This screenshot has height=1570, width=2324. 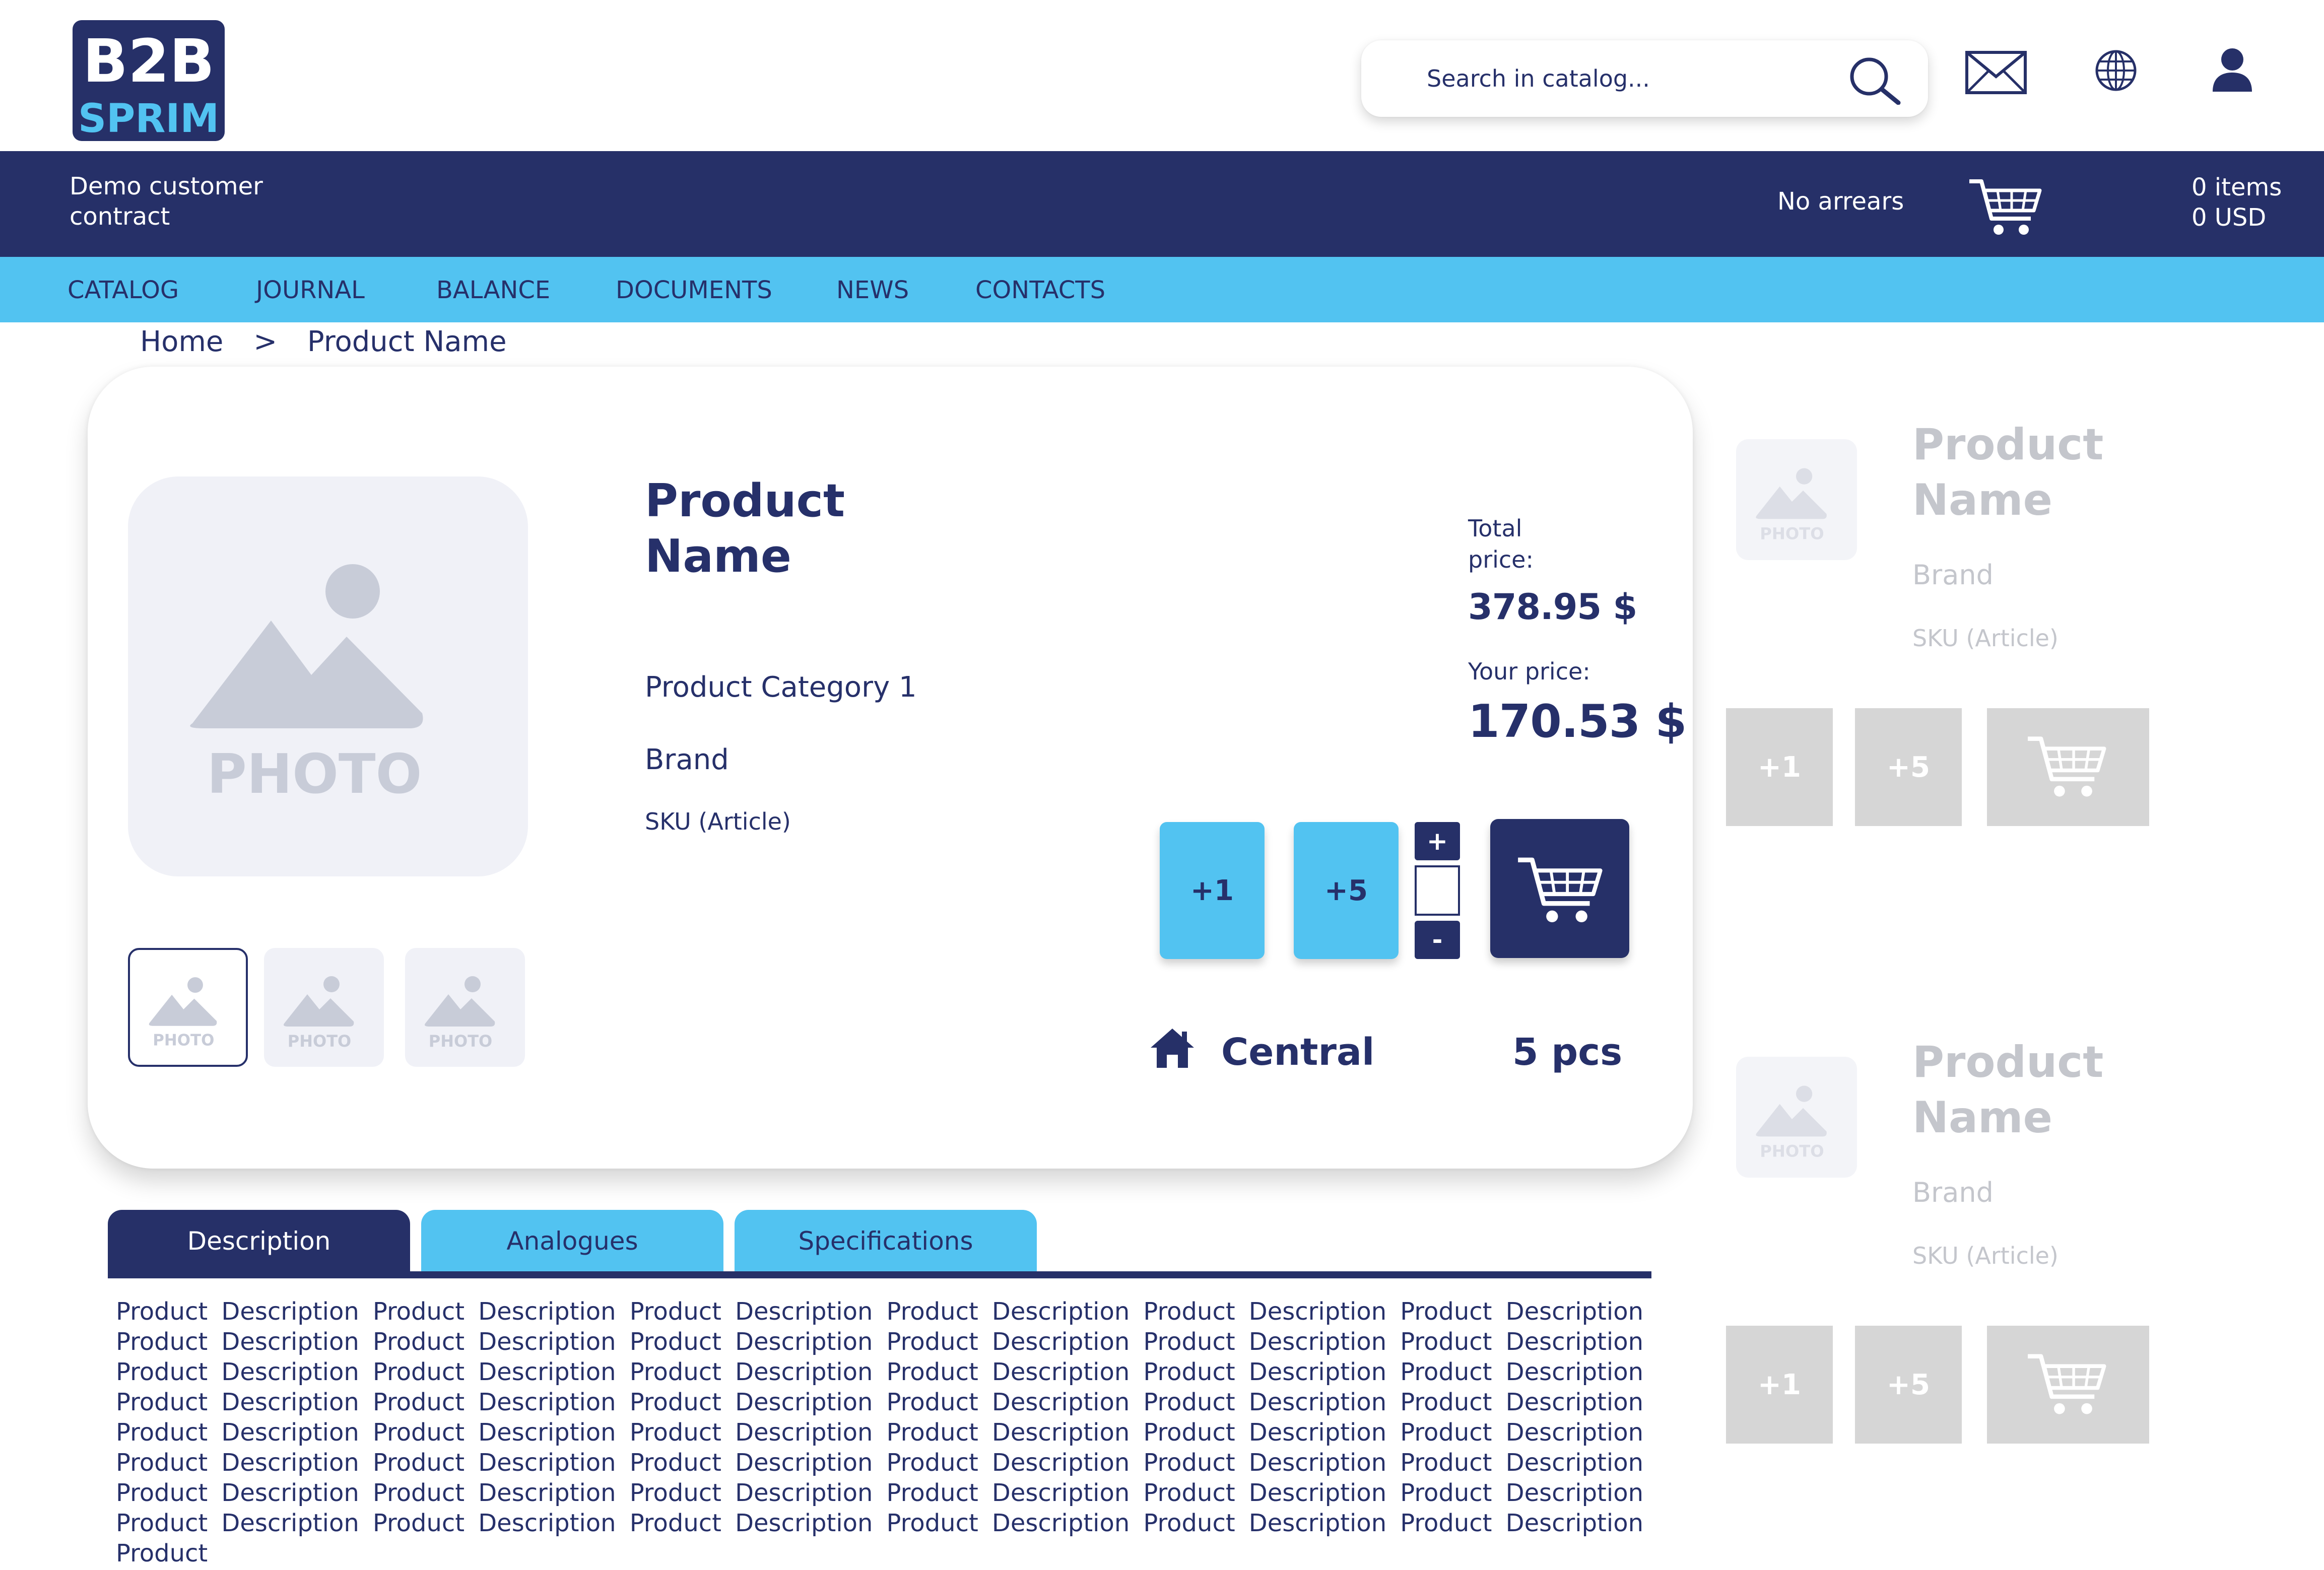 I want to click on quantity-decrease-button: -, so click(x=1437, y=940).